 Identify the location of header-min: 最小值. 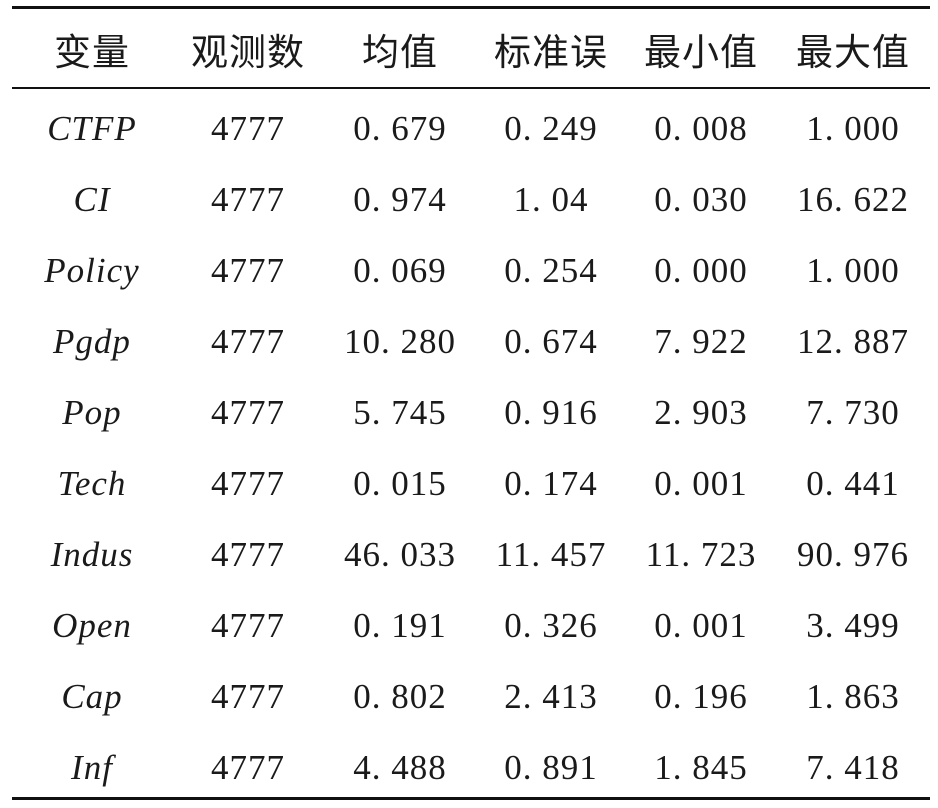
(701, 52).